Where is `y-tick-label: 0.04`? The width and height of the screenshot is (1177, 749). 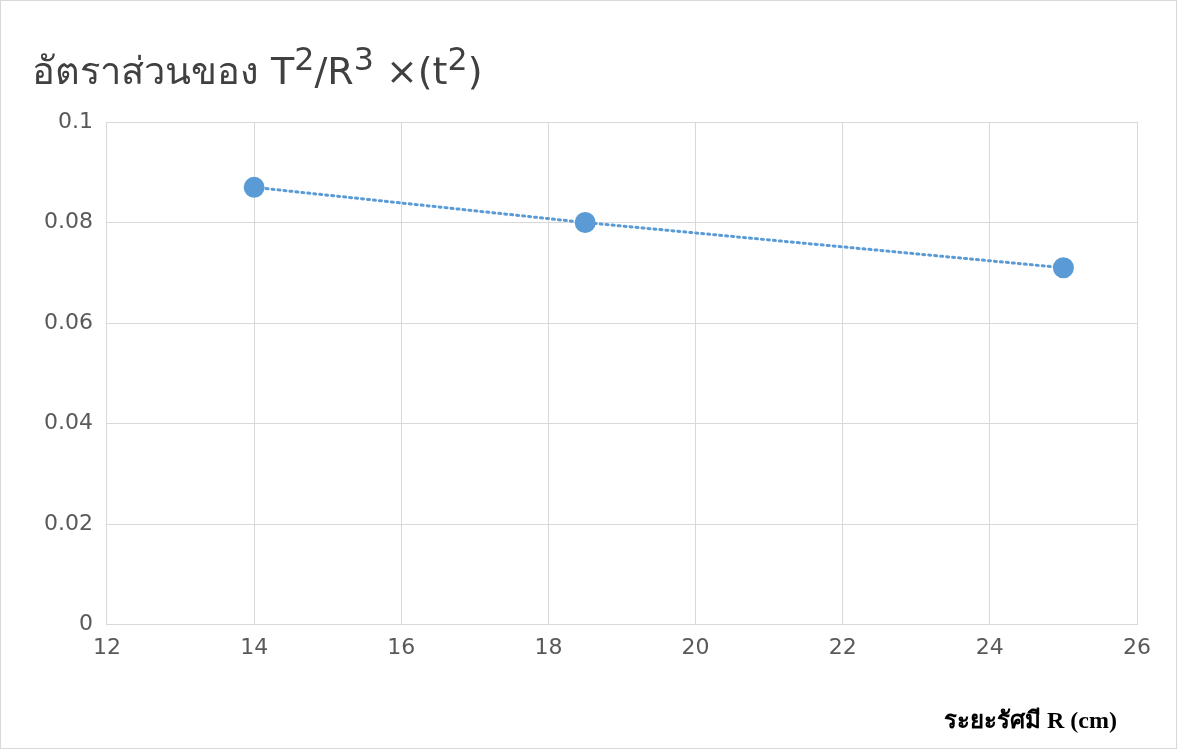 y-tick-label: 0.04 is located at coordinates (68, 422).